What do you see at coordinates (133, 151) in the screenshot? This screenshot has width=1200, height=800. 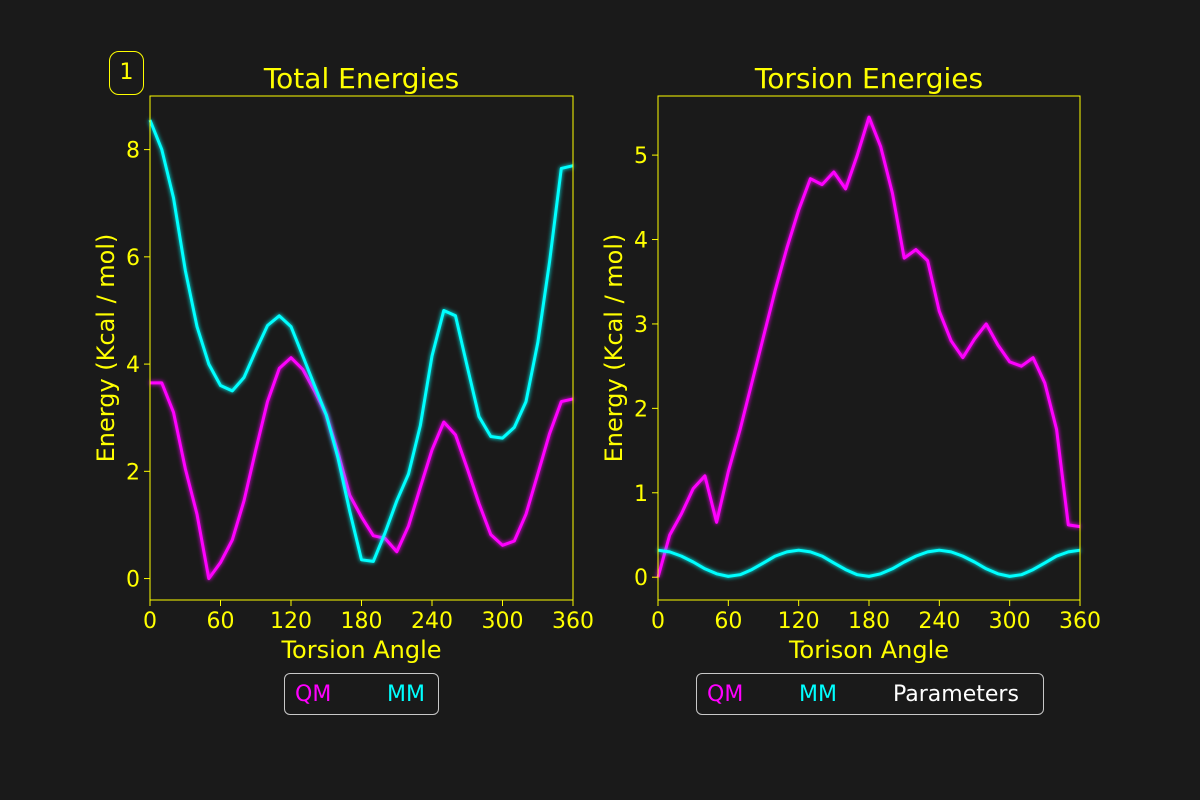 I see `y-tick-label: 8` at bounding box center [133, 151].